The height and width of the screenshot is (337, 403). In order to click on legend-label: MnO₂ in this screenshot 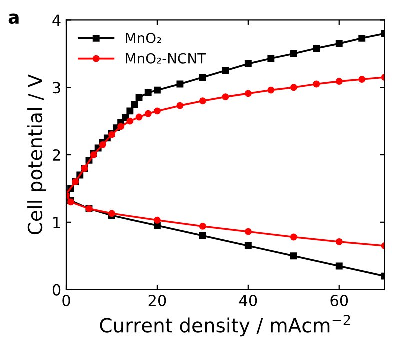, I will do `click(144, 38)`.